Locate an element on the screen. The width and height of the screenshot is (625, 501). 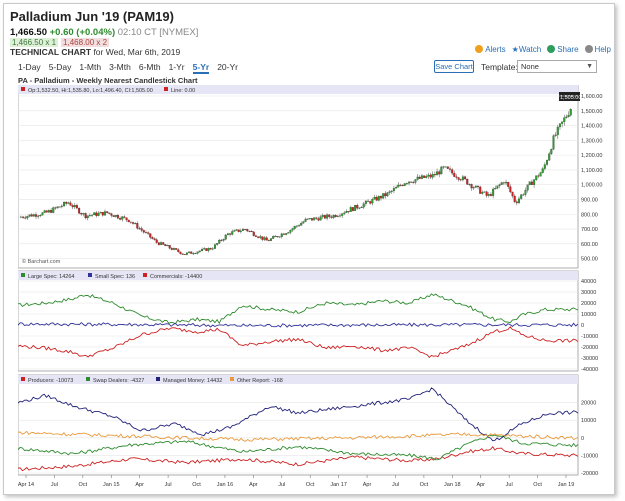
managed-swatch is located at coordinates (158, 379).